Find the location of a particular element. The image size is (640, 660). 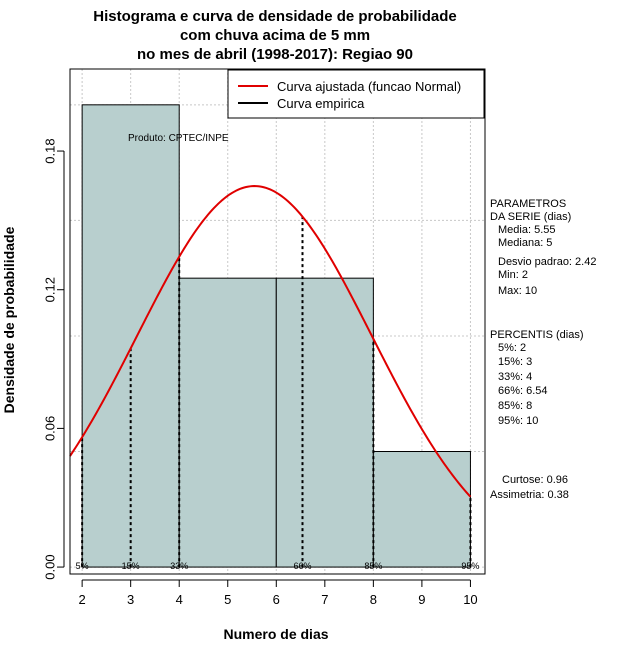

y-tick-label-0.00: 0.00 is located at coordinates (50, 566).